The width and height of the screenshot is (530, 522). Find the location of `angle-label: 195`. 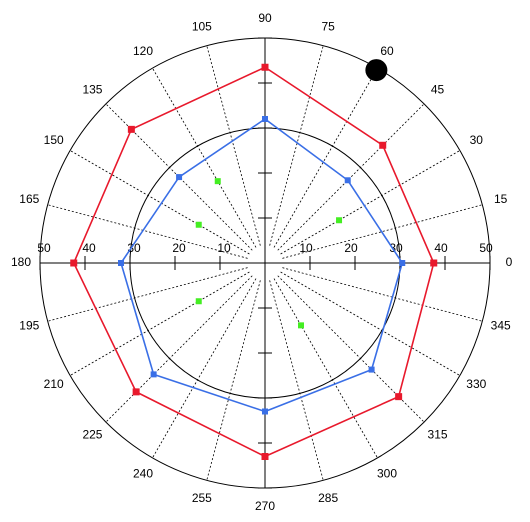

angle-label: 195 is located at coordinates (29, 325).